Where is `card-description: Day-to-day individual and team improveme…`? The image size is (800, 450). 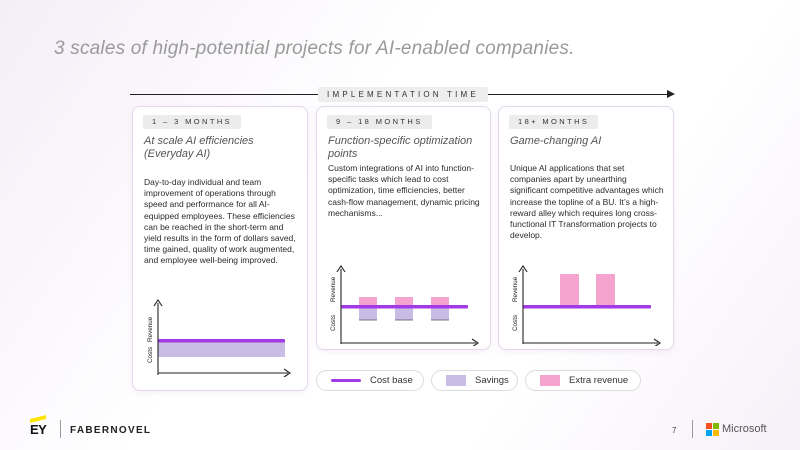
card-description: Day-to-day individual and team improveme… is located at coordinates (220, 221).